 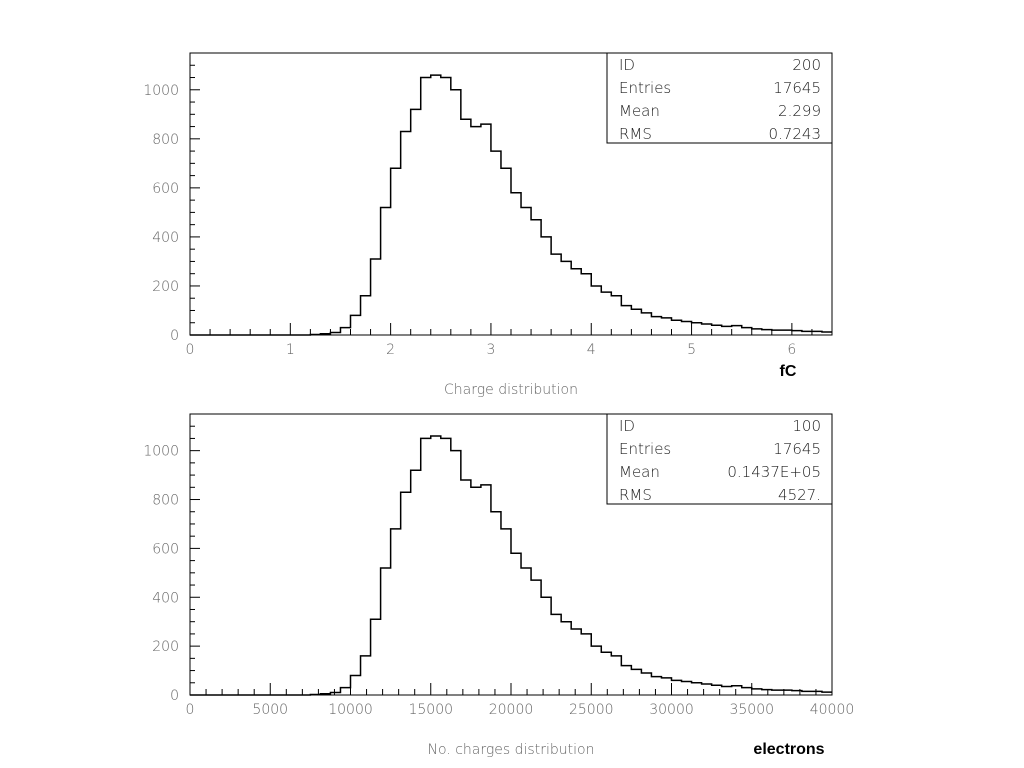 What do you see at coordinates (390, 350) in the screenshot?
I see `top-x-tick-label: 2` at bounding box center [390, 350].